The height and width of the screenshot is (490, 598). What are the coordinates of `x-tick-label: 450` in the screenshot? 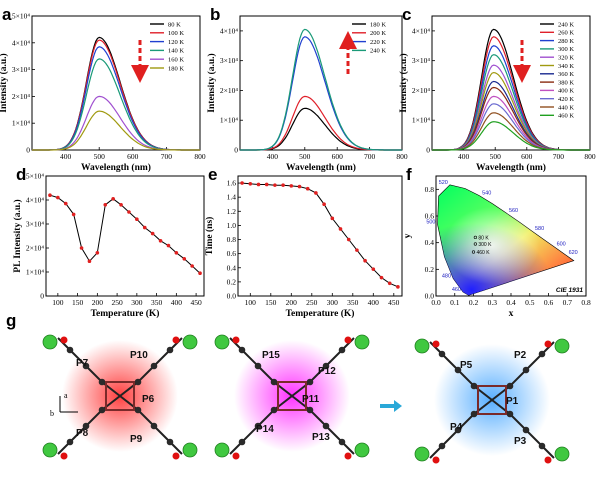 It's located at (196, 302).